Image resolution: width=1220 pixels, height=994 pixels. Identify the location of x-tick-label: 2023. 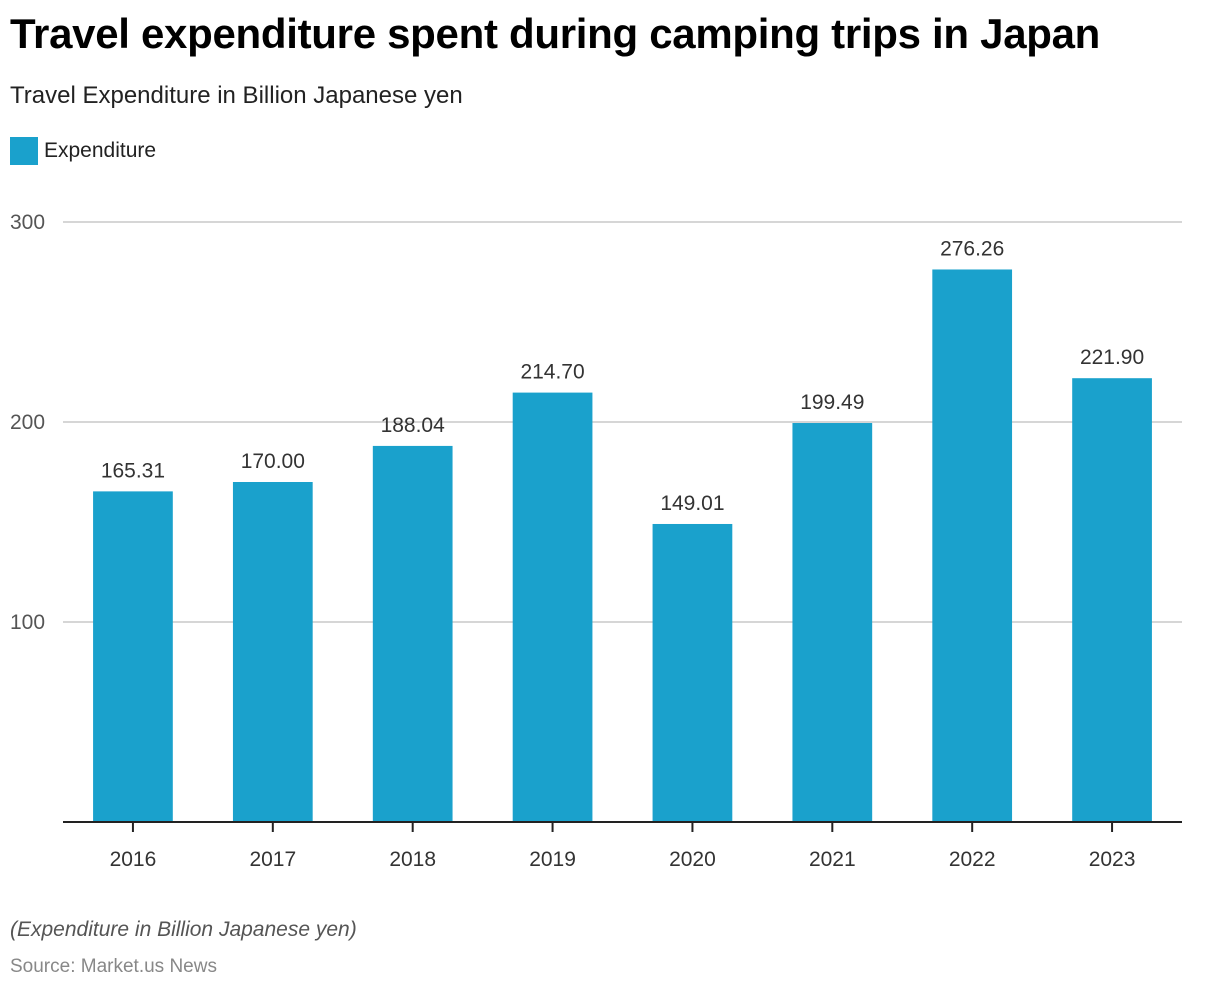
(1112, 859).